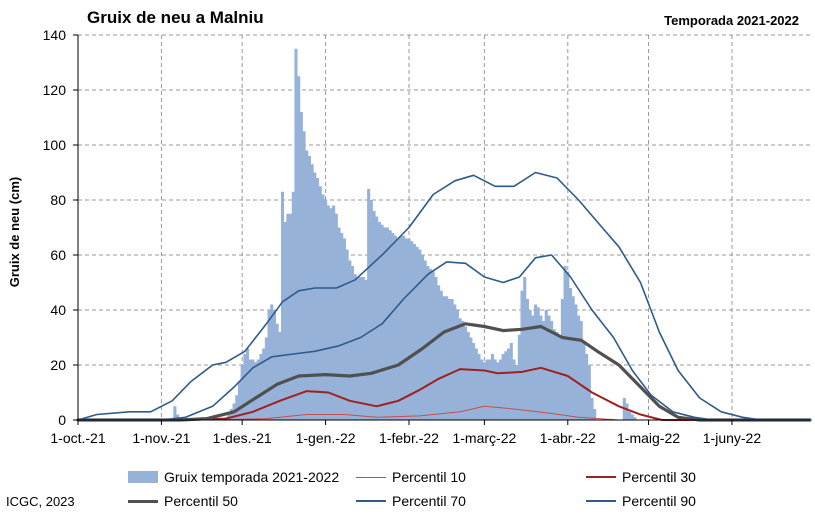 This screenshot has width=815, height=526. What do you see at coordinates (568, 438) in the screenshot?
I see `x-tick-label: 1-abr.-22` at bounding box center [568, 438].